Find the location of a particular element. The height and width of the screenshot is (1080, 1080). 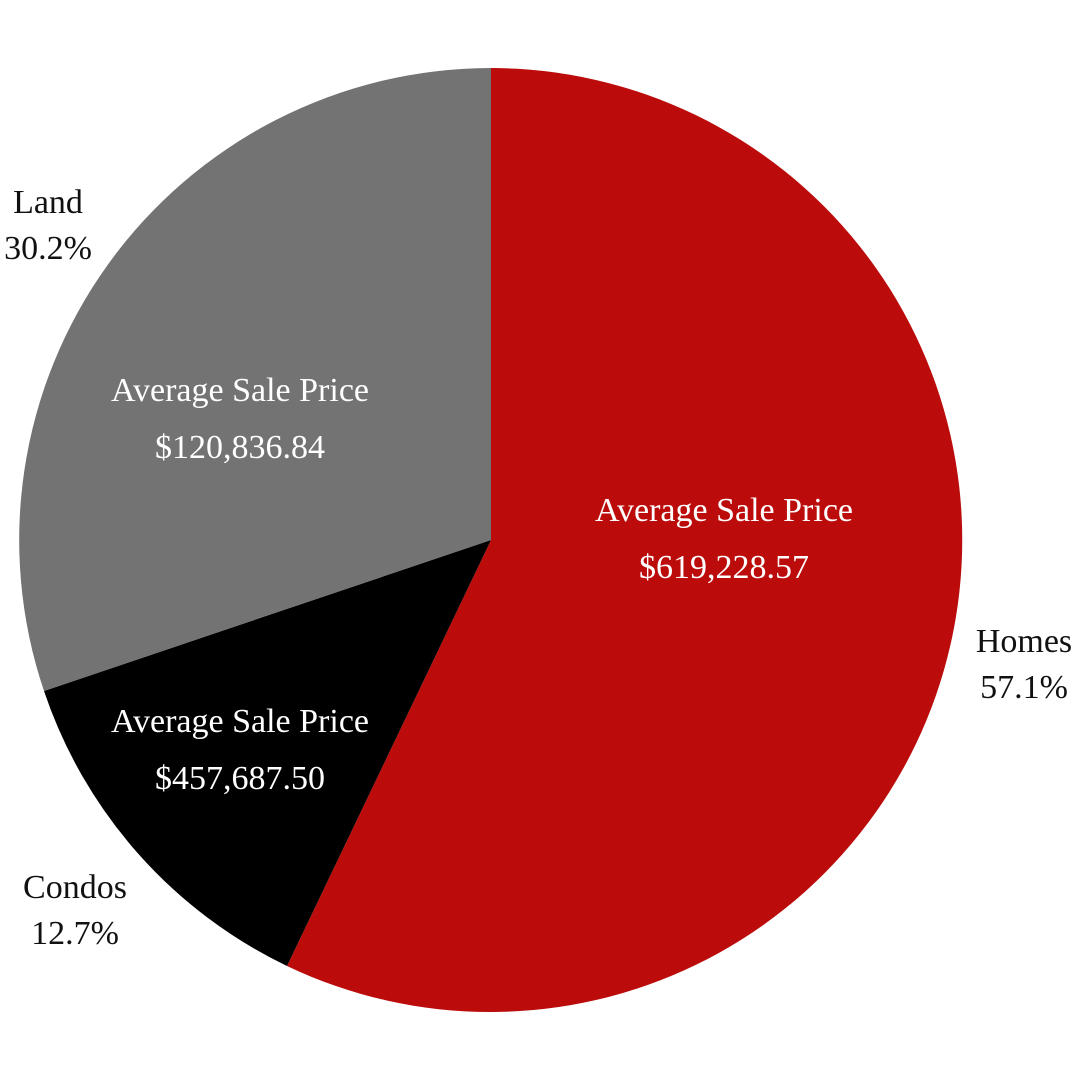

percent-label: 30.2% is located at coordinates (48, 248).